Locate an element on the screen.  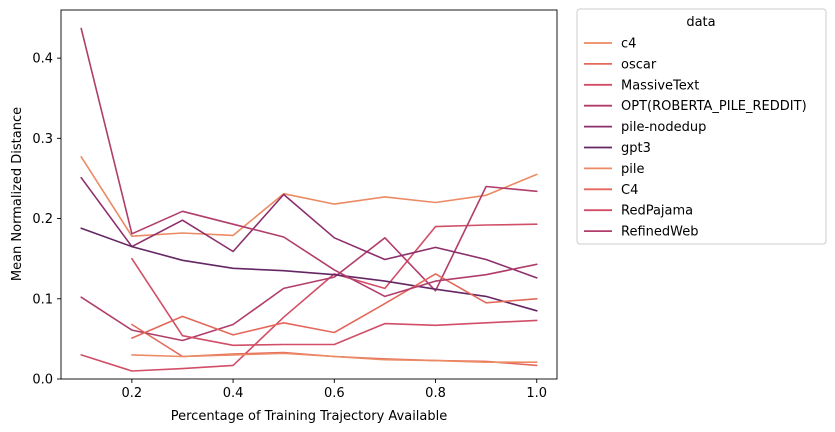
series-line-gpt3 is located at coordinates (309, 269).